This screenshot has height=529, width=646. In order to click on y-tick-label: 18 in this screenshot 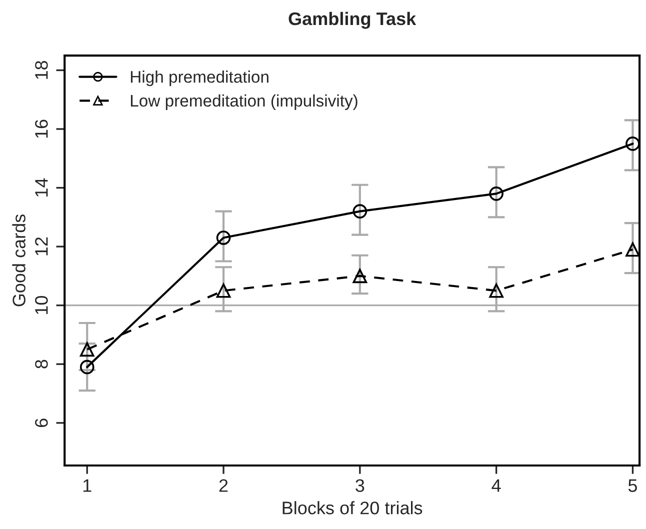, I will do `click(41, 69)`.